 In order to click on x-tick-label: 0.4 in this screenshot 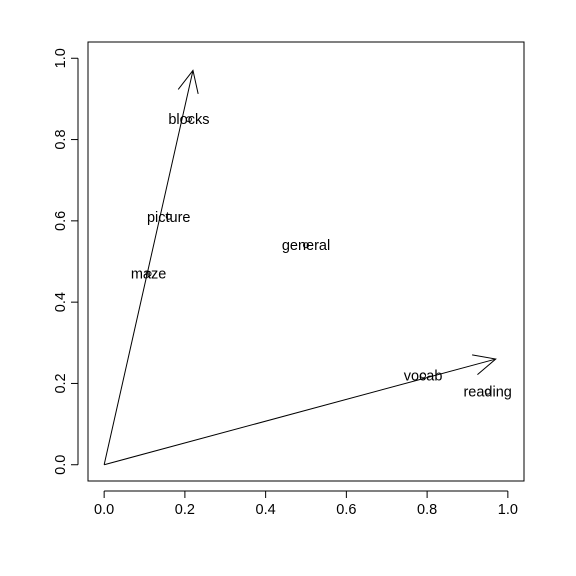, I will do `click(266, 510)`.